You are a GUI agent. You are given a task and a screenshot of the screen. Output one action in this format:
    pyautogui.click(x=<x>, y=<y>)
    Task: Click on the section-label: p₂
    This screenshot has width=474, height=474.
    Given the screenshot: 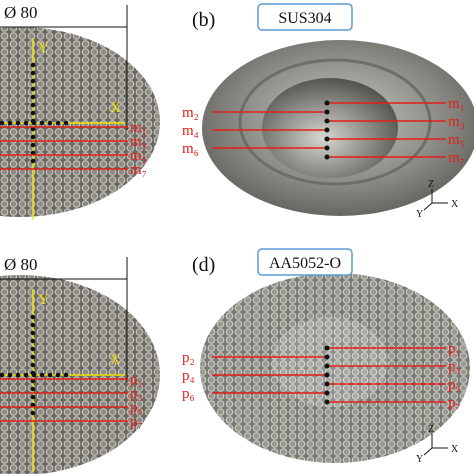 What is the action you would take?
    pyautogui.click(x=188, y=358)
    